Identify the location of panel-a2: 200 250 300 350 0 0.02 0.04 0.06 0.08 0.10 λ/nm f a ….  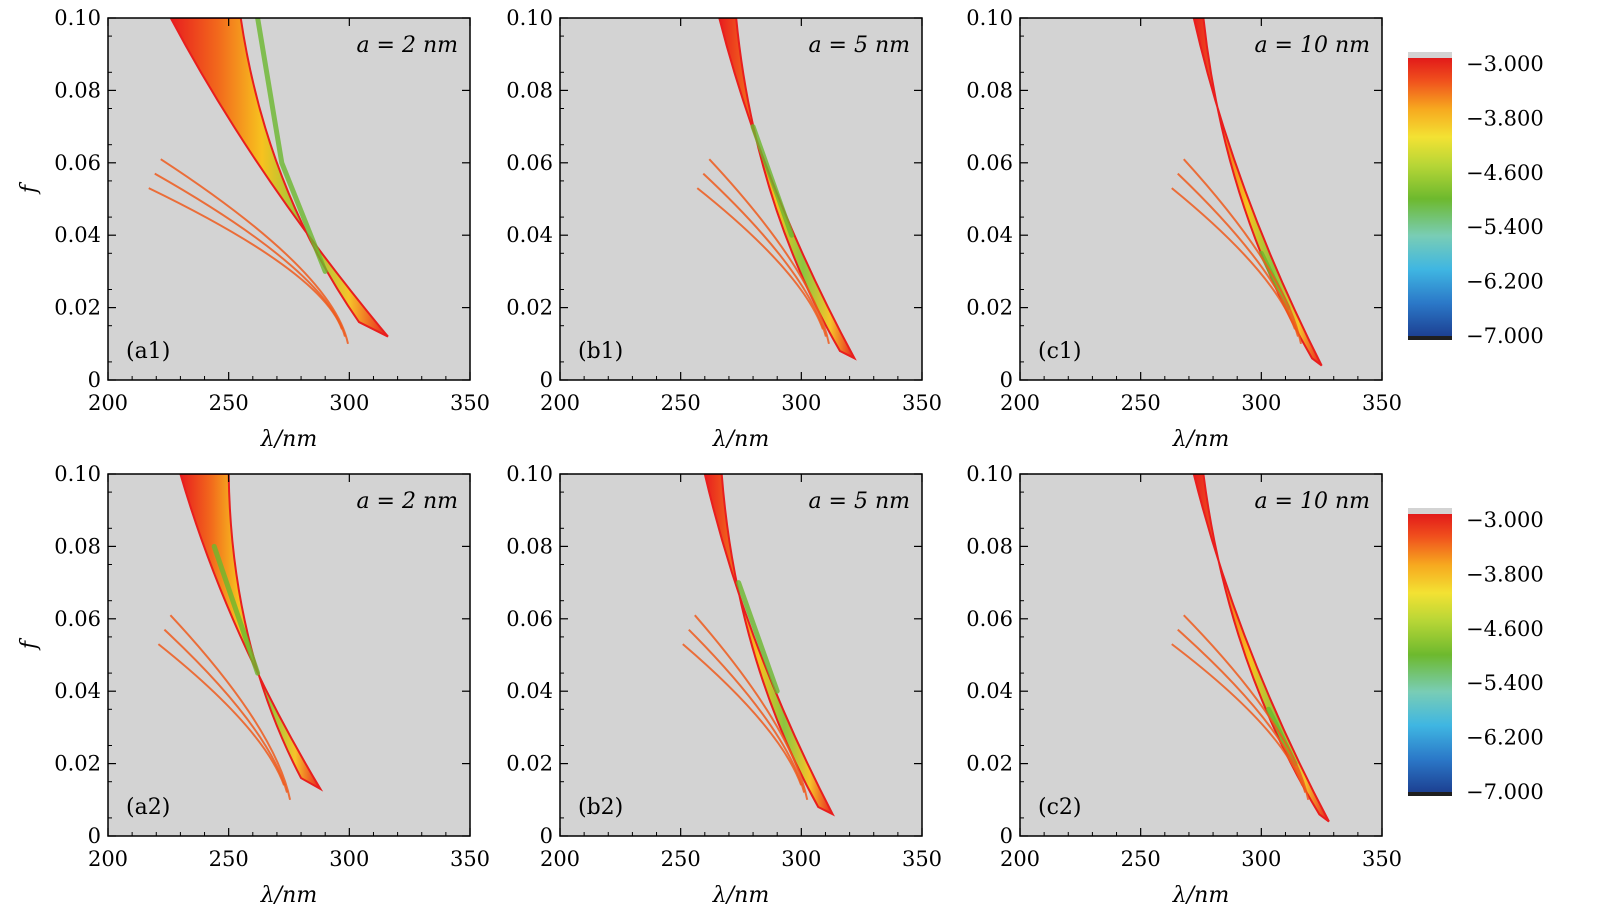
(253, 685).